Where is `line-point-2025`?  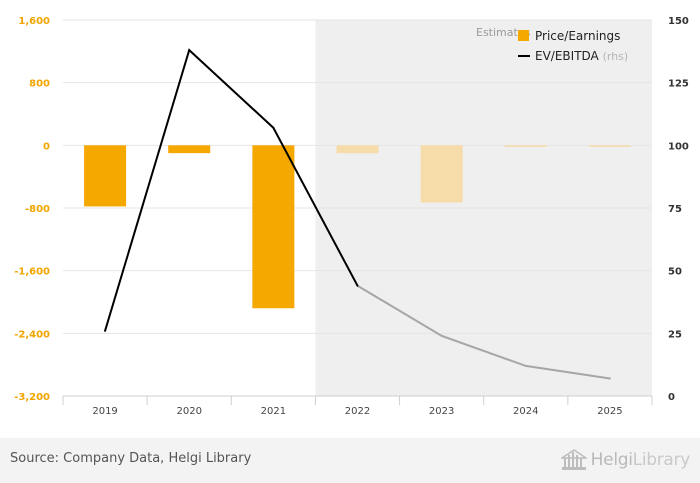 line-point-2025 is located at coordinates (609, 378).